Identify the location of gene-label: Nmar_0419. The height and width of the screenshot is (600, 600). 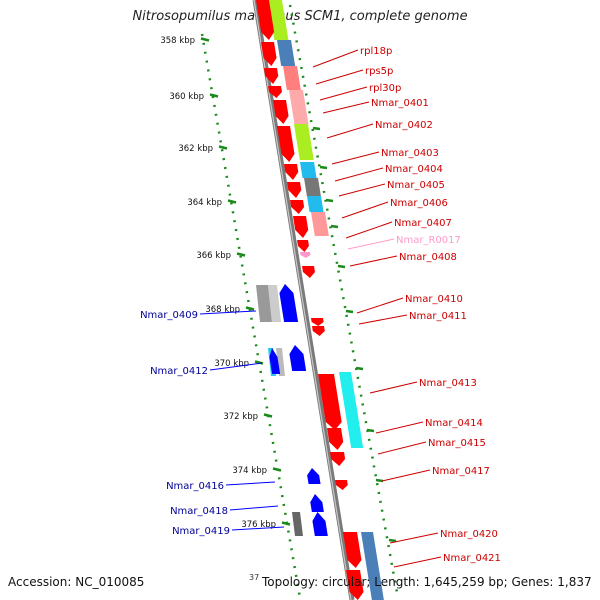
(201, 531).